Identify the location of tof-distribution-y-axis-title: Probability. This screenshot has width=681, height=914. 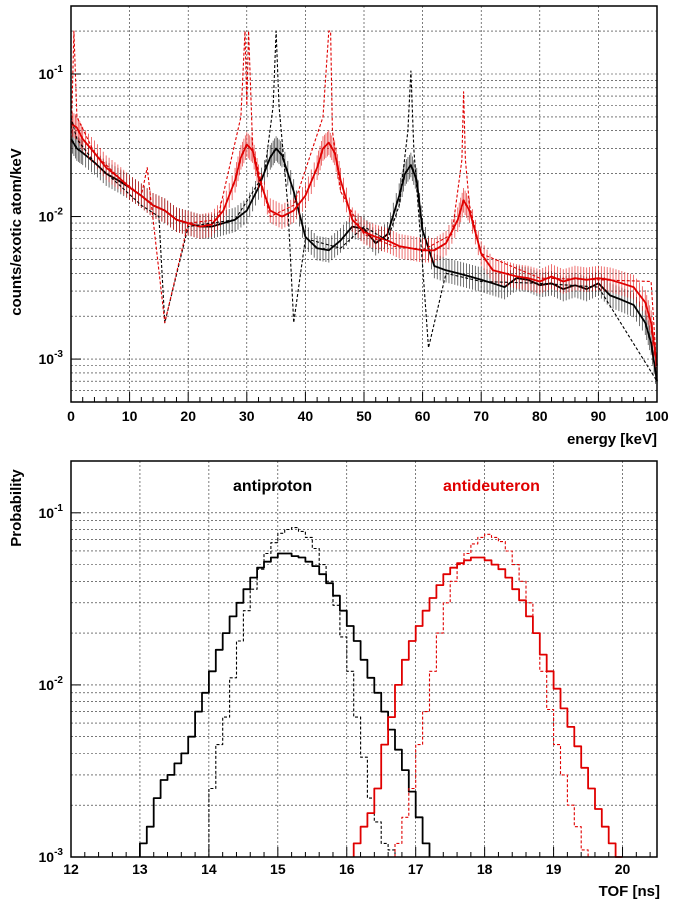
(16, 508).